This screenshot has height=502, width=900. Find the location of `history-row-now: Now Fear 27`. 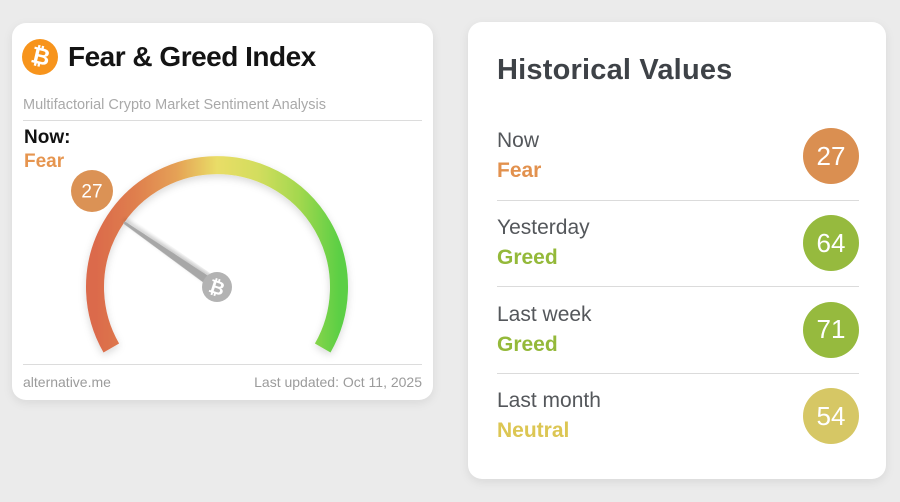

history-row-now: Now Fear 27 is located at coordinates (678, 156).